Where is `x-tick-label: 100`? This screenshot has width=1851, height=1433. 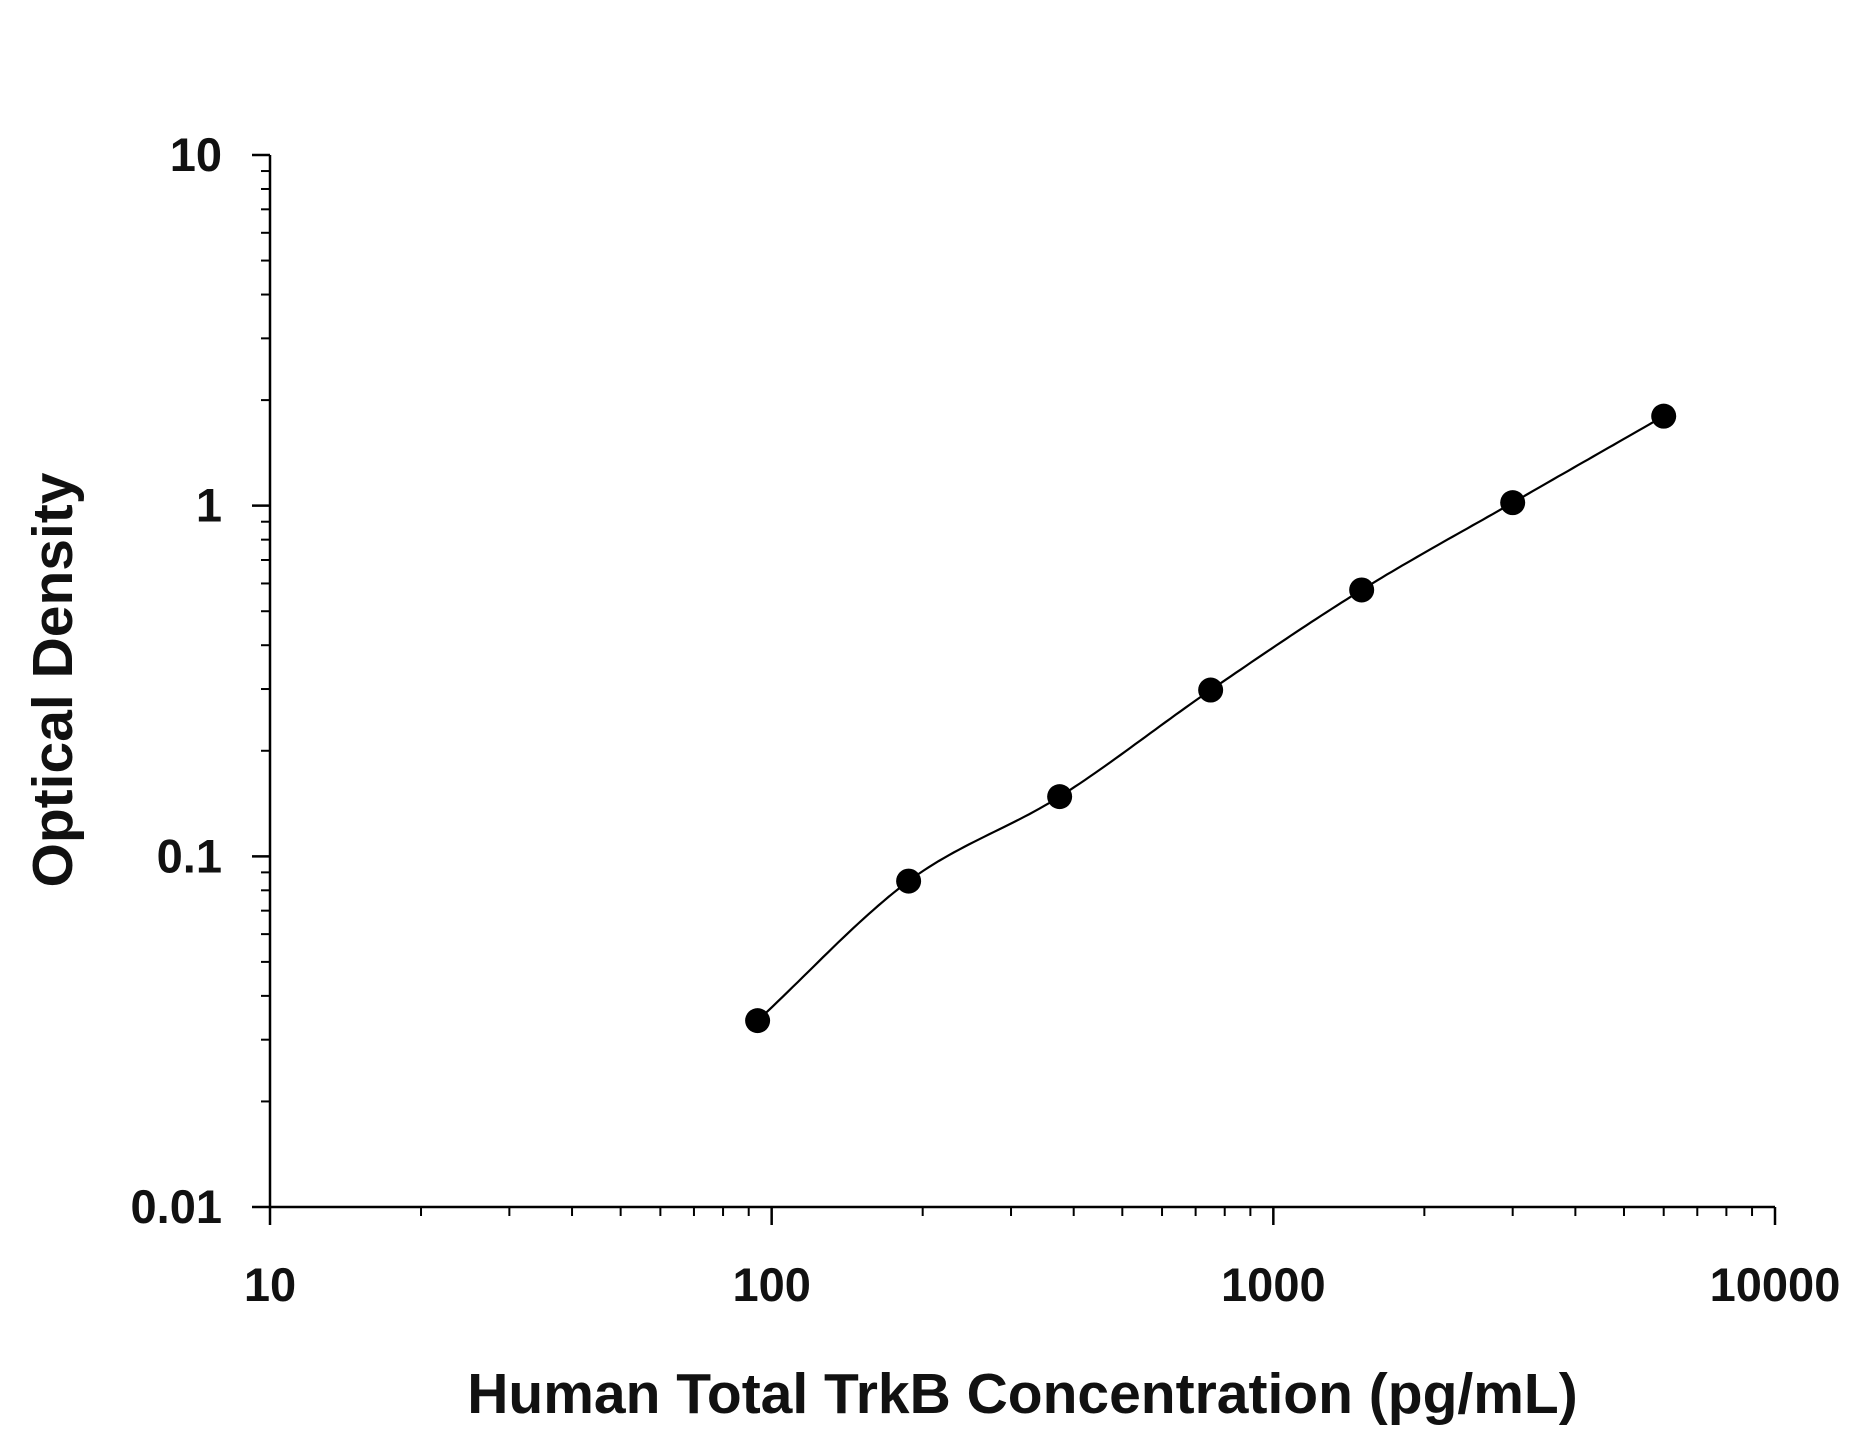 x-tick-label: 100 is located at coordinates (771, 1284).